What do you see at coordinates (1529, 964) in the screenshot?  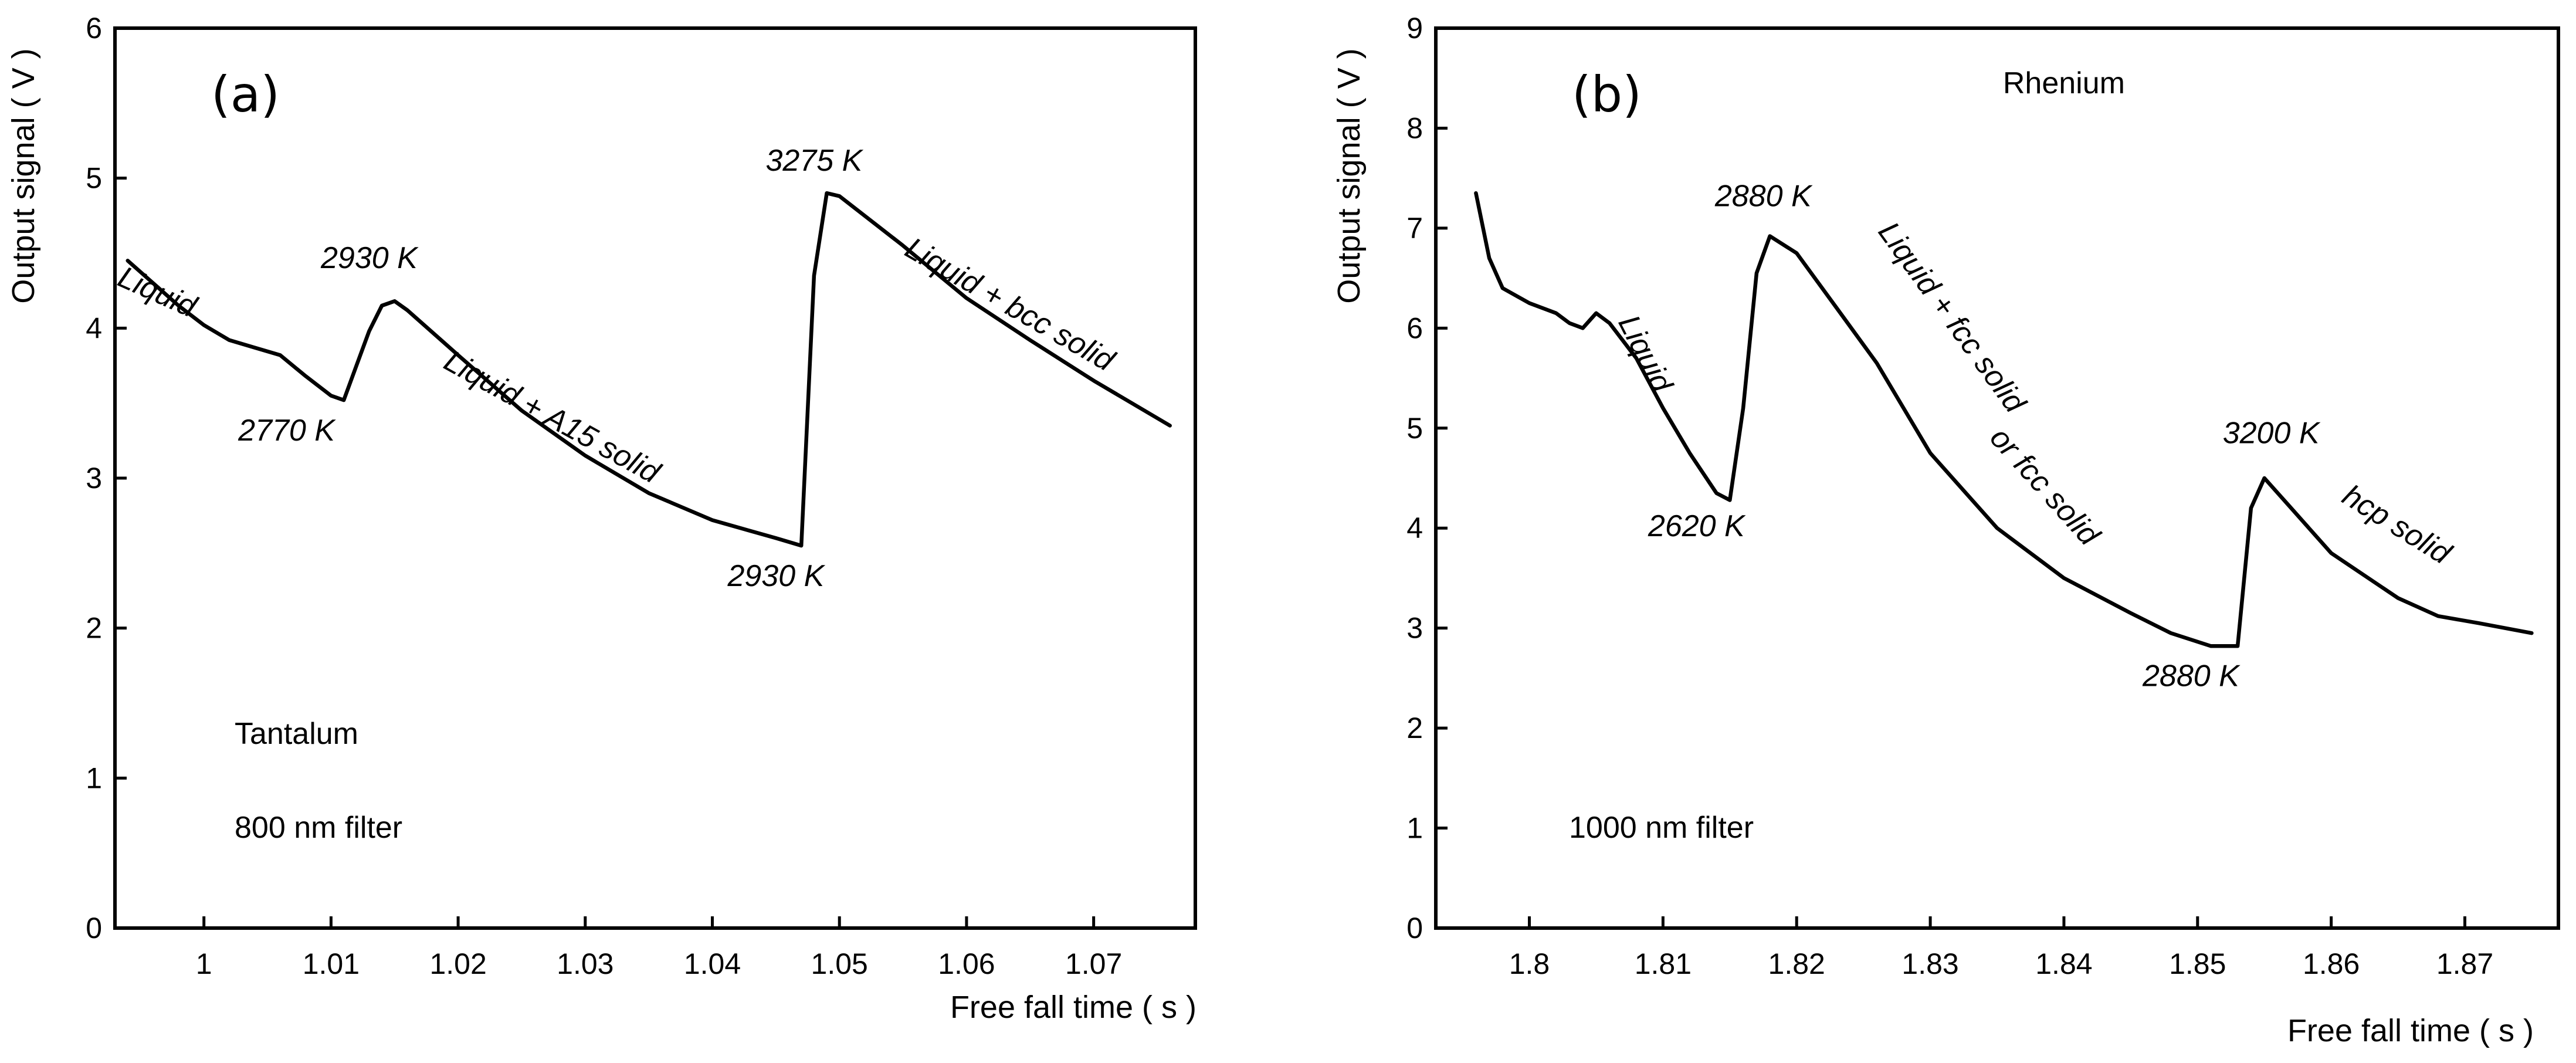 I see `x-tick-label: 1.8` at bounding box center [1529, 964].